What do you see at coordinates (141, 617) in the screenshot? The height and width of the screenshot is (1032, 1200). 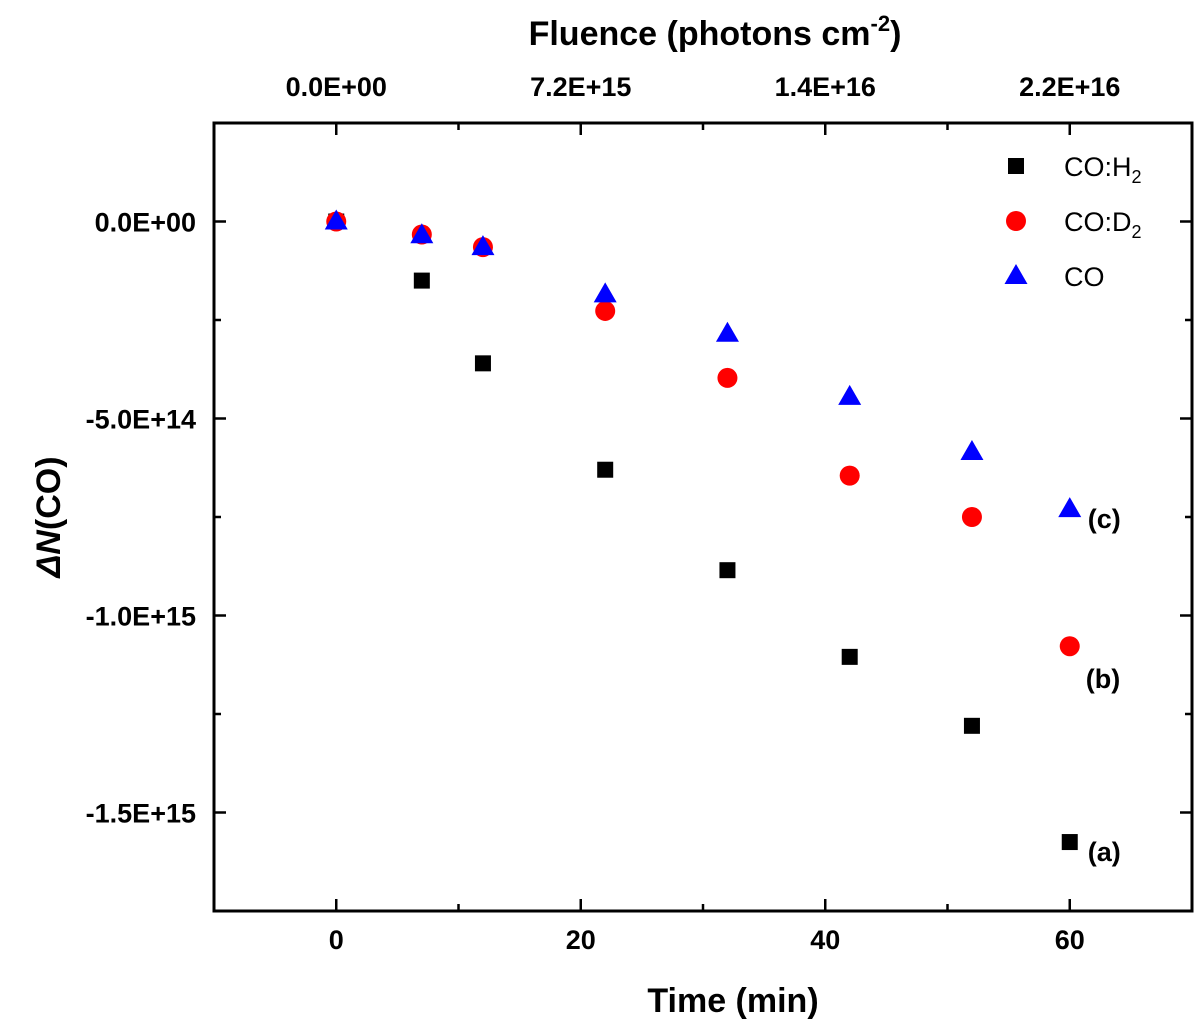 I see `y-tick-label: -1.0E+15` at bounding box center [141, 617].